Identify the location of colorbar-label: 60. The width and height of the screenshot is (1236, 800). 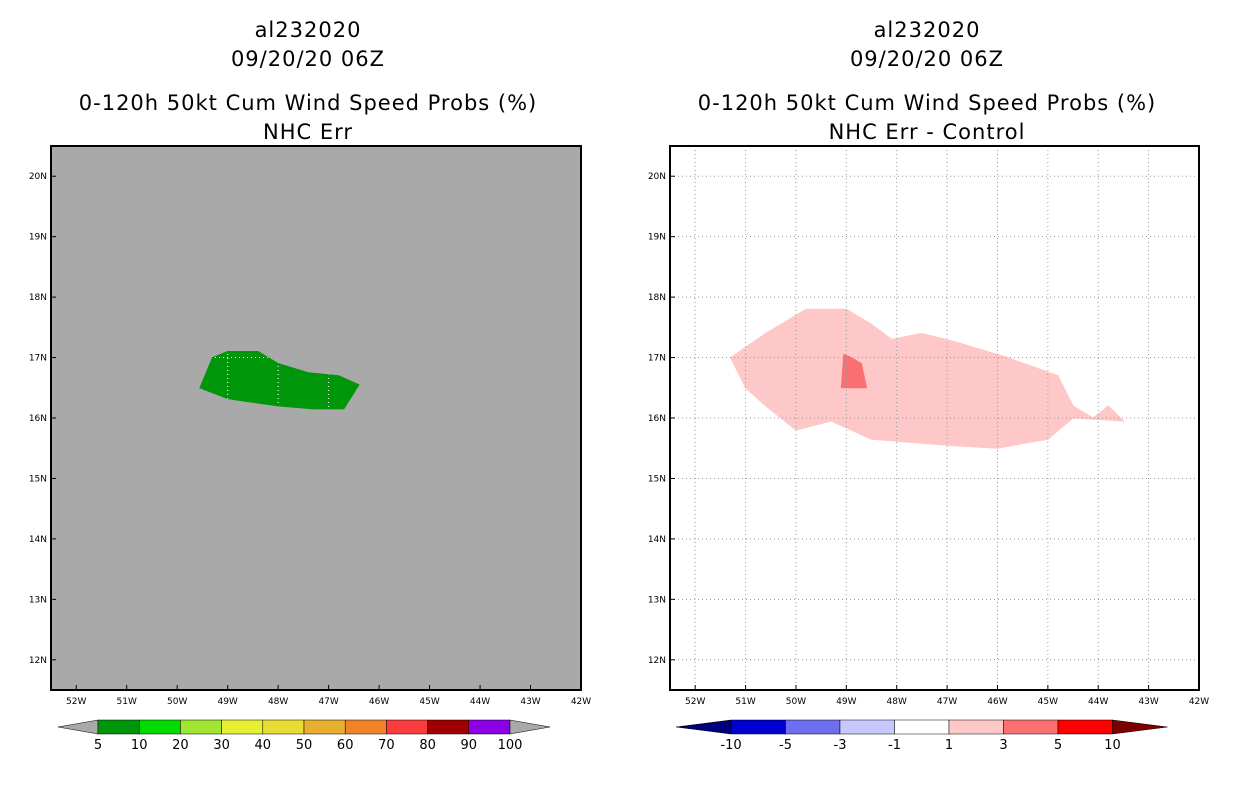
(345, 745).